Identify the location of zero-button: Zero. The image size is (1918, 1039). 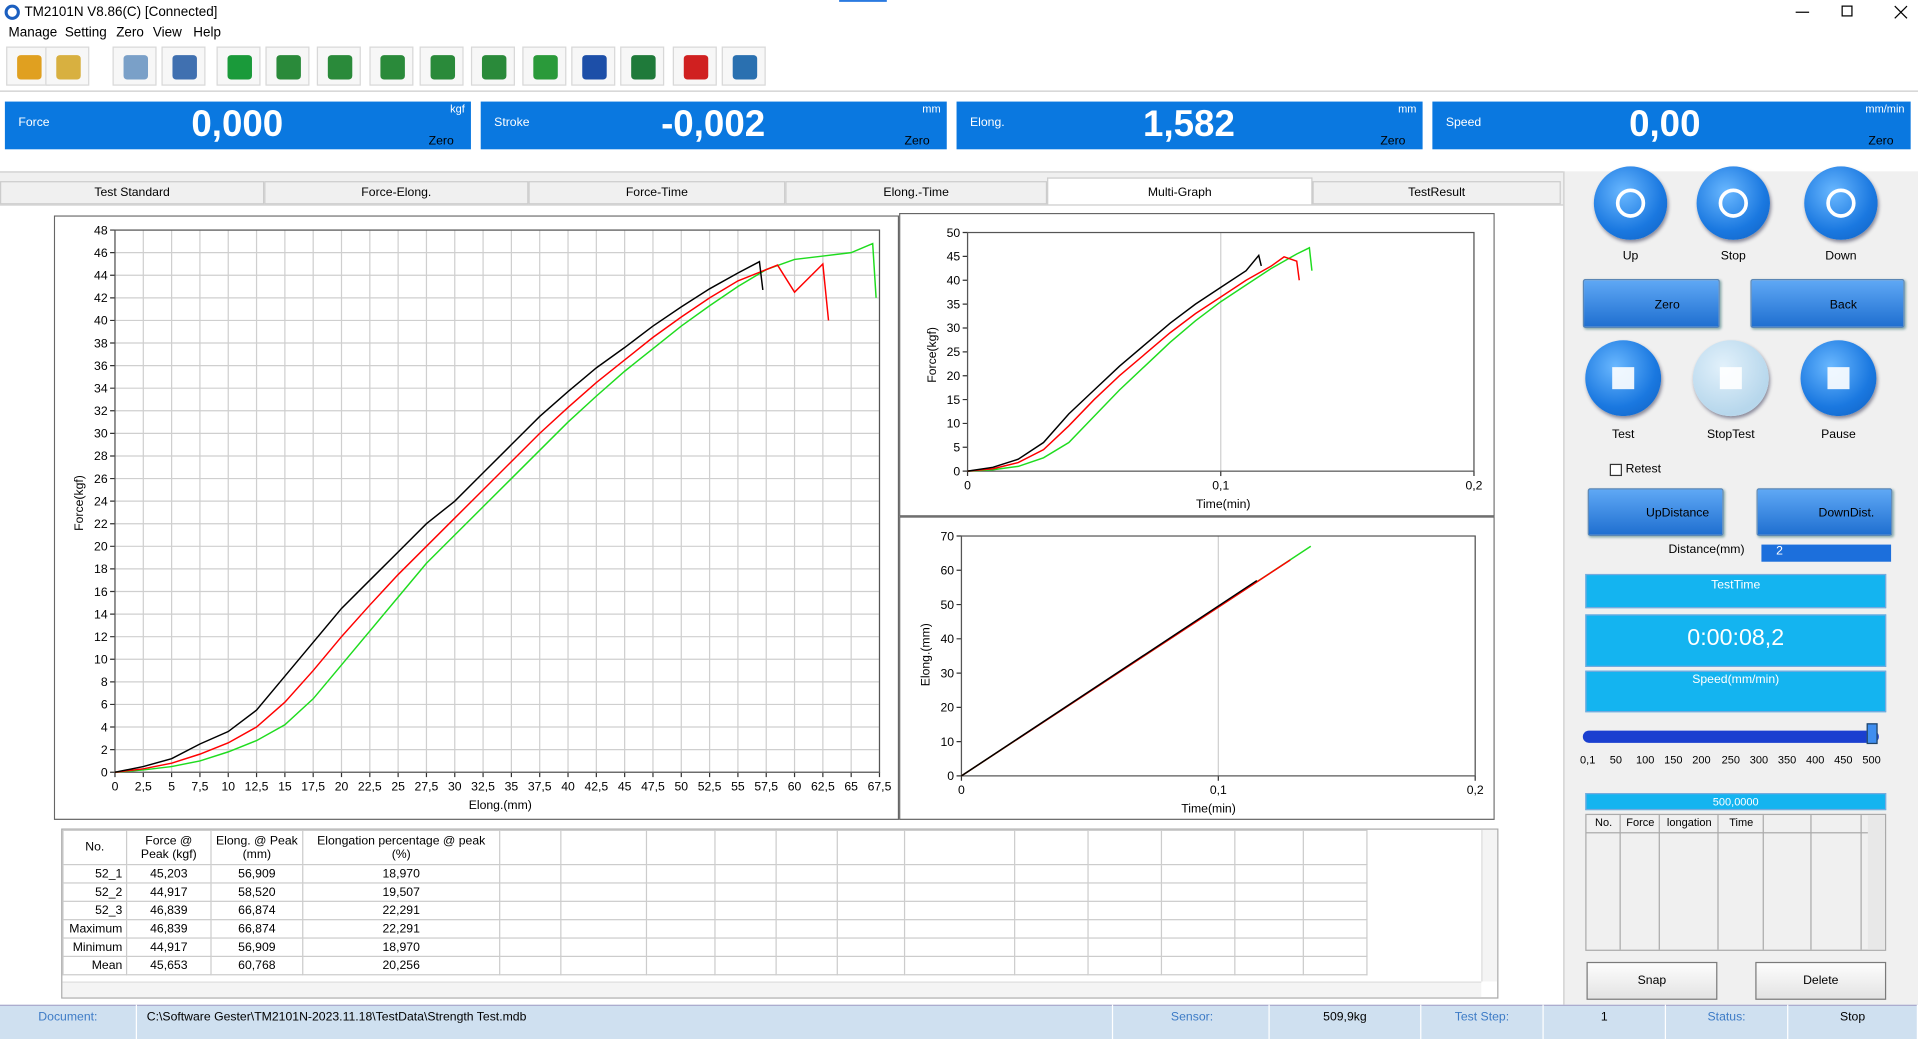
(1651, 303).